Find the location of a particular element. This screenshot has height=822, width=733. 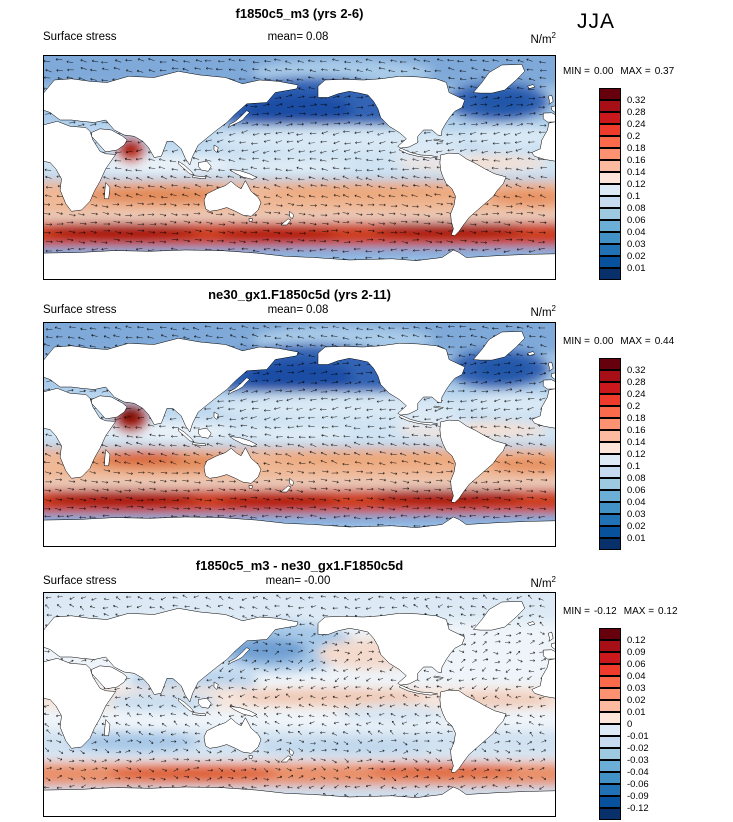

panel-1-units-base: N/m is located at coordinates (541, 39).